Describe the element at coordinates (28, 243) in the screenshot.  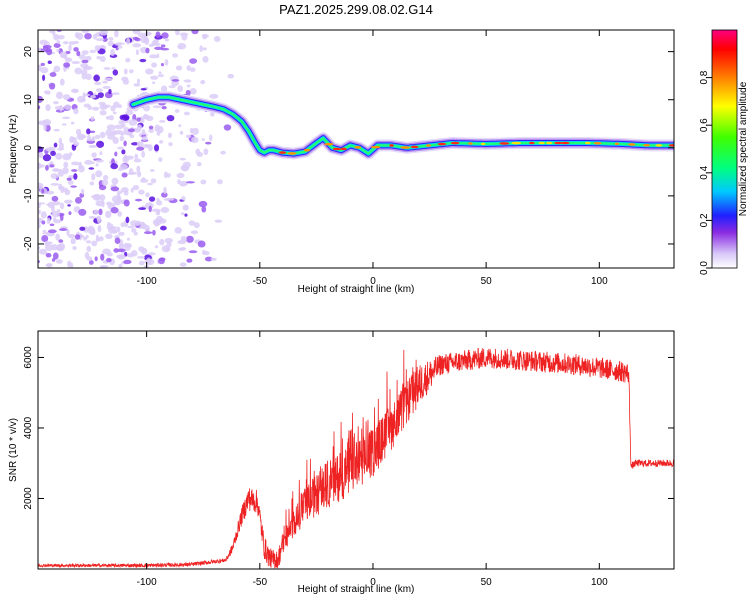
I see `spectrogram-y-tick-label: -20` at that location.